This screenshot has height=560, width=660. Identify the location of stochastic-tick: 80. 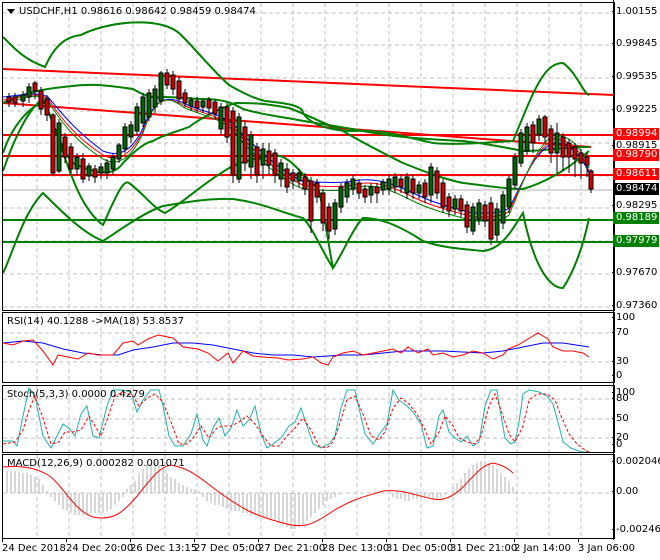
(620, 398).